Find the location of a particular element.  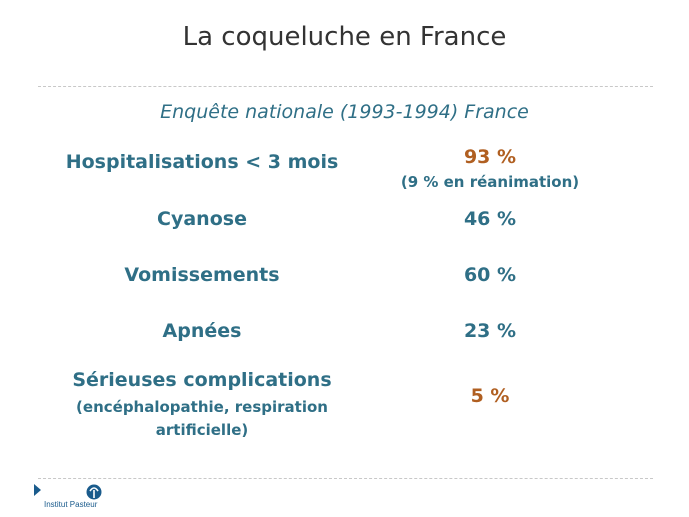

top-divider is located at coordinates (345, 86).